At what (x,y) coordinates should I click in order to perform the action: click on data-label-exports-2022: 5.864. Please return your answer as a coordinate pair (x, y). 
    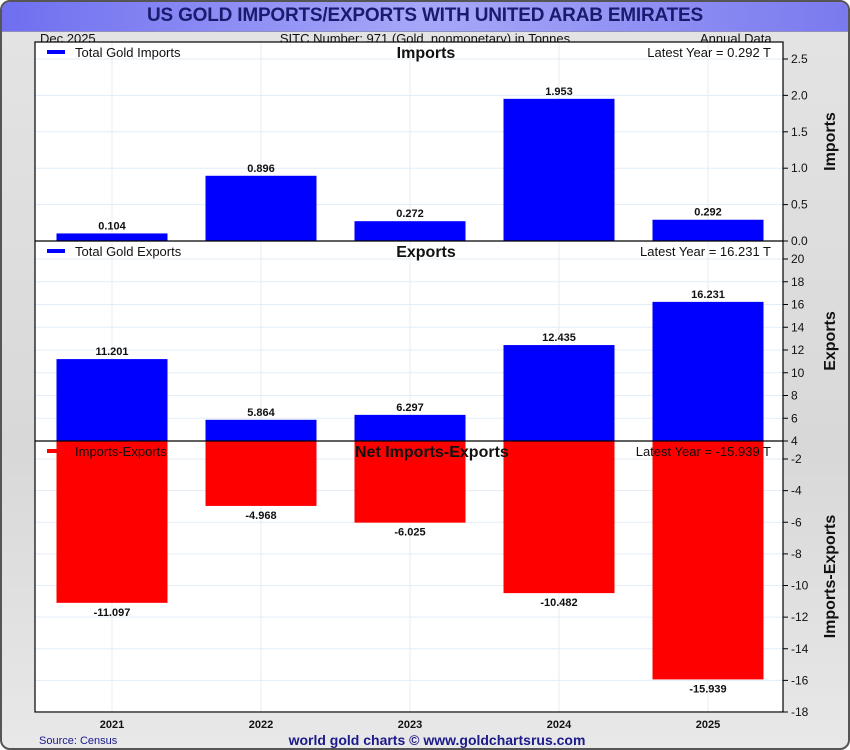
    Looking at the image, I should click on (261, 413).